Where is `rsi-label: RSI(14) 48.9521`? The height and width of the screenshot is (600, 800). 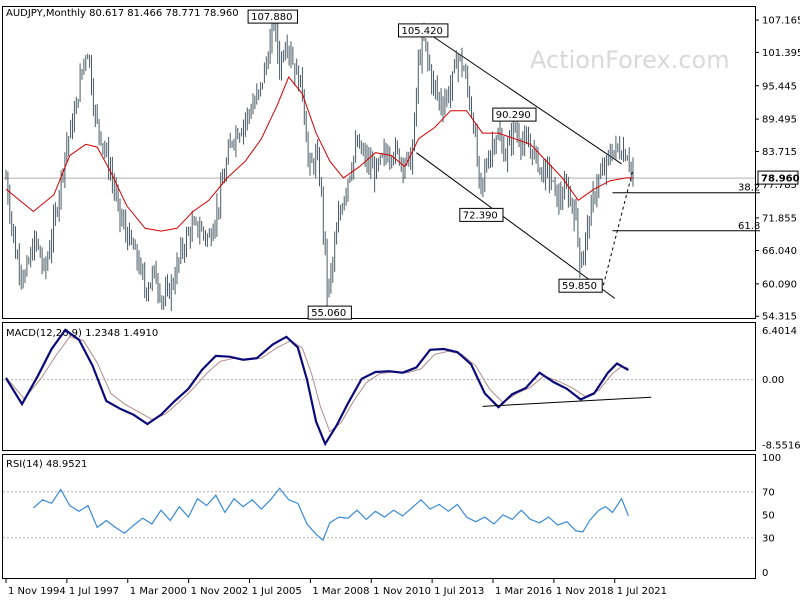
rsi-label: RSI(14) 48.9521 is located at coordinates (46, 464).